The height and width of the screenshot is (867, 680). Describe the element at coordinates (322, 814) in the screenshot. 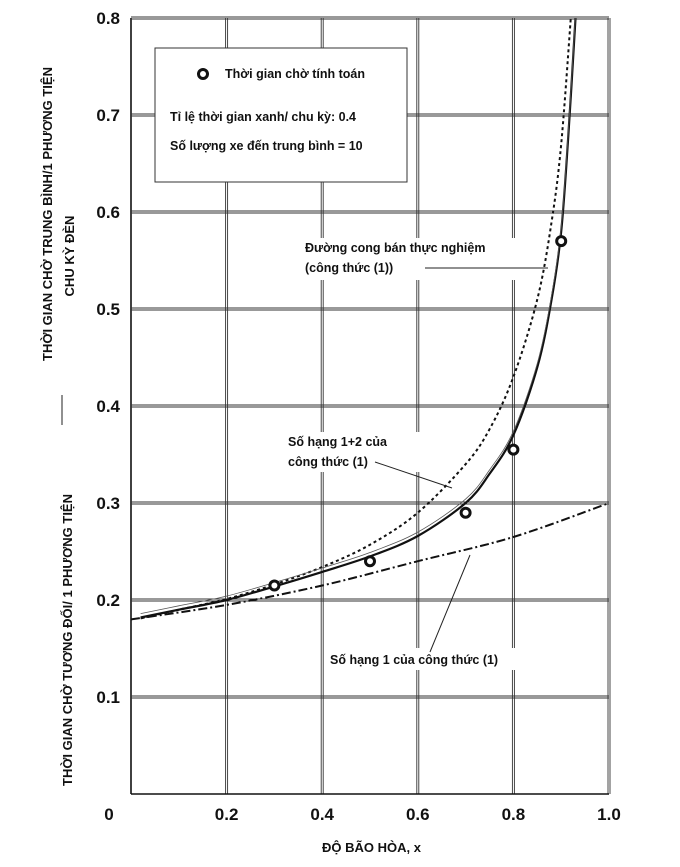

I see `x-tick-label: 0.4` at that location.